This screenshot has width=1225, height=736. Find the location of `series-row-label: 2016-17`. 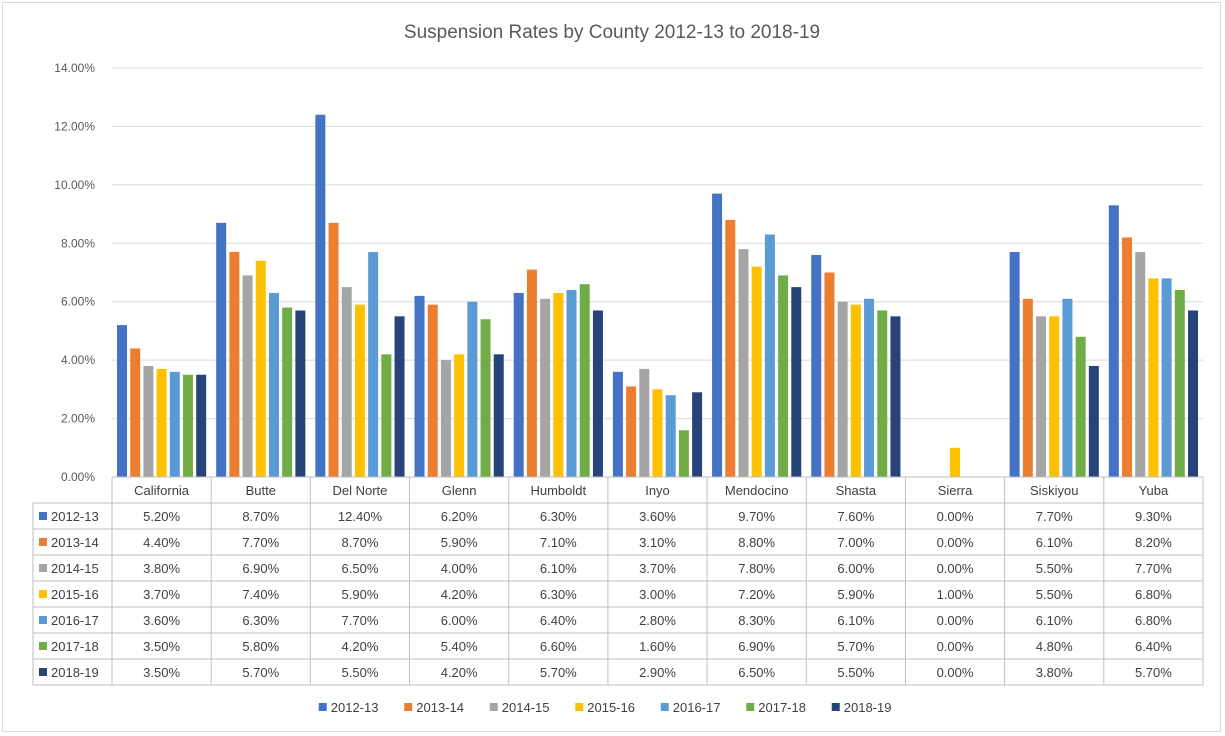

series-row-label: 2016-17 is located at coordinates (75, 620).